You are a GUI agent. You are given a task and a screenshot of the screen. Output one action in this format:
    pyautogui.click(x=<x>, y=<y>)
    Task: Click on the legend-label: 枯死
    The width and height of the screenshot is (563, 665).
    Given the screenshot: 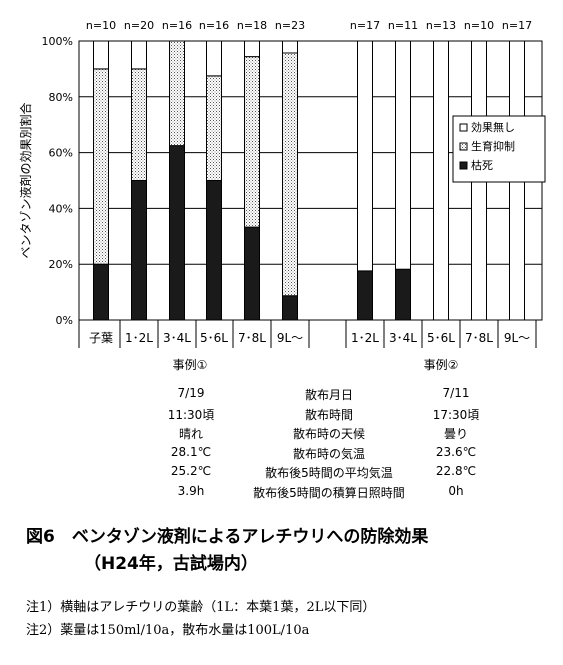 What is the action you would take?
    pyautogui.click(x=482, y=165)
    